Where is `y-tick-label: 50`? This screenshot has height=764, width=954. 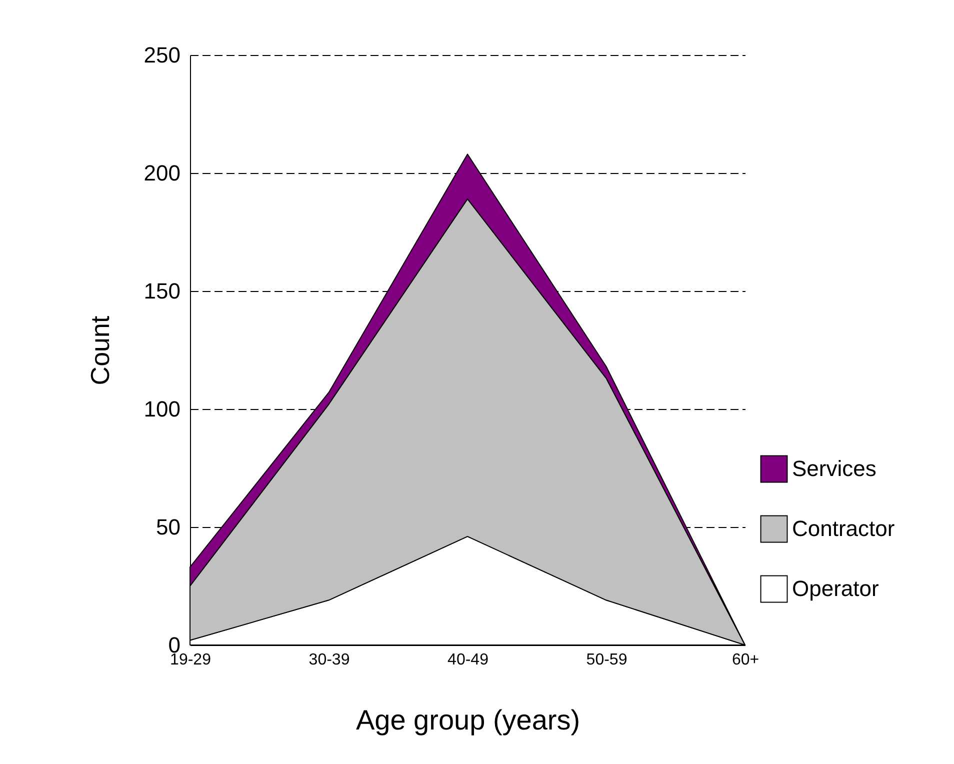
y-tick-label: 50 is located at coordinates (168, 527).